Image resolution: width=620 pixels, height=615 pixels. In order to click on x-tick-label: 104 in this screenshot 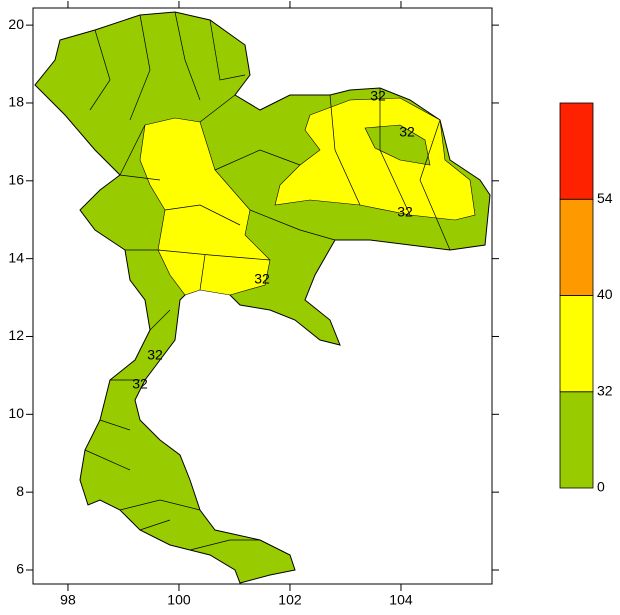, I will do `click(401, 600)`.